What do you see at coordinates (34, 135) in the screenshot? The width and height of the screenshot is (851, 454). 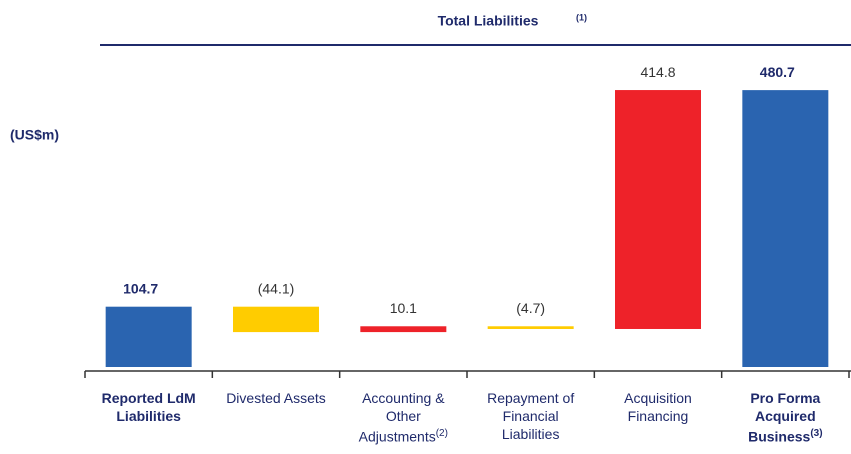 I see `y-label: (US$m)` at bounding box center [34, 135].